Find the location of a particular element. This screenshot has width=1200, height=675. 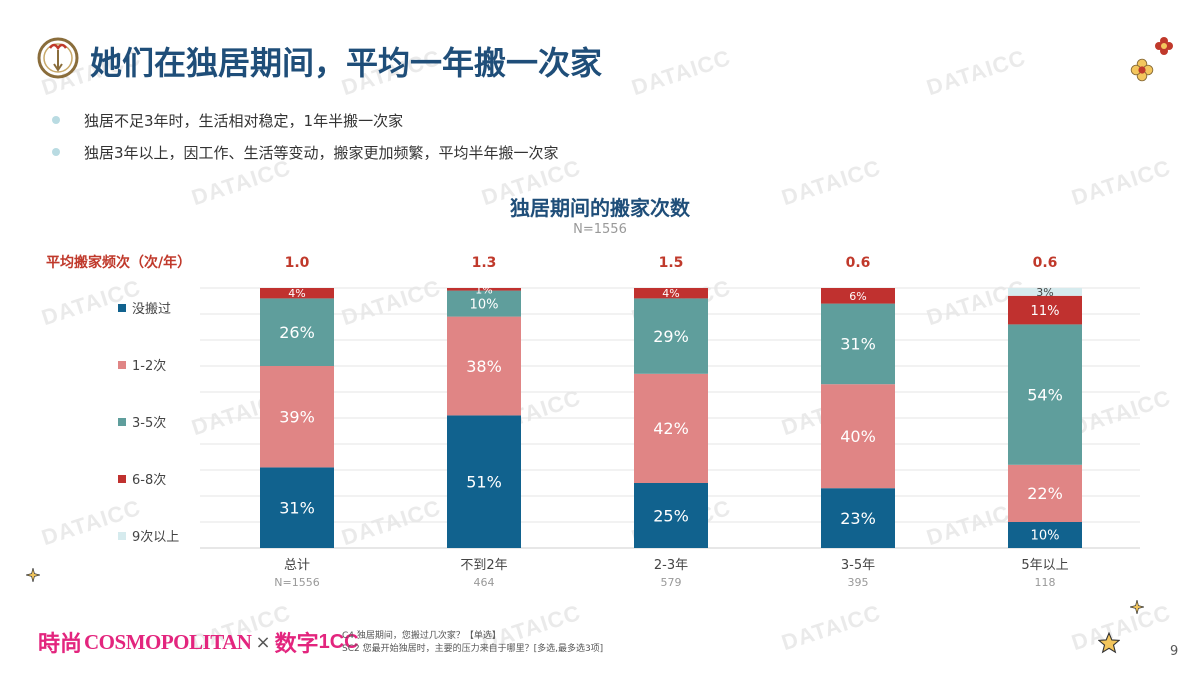

data-label: 1% is located at coordinates (483, 289).